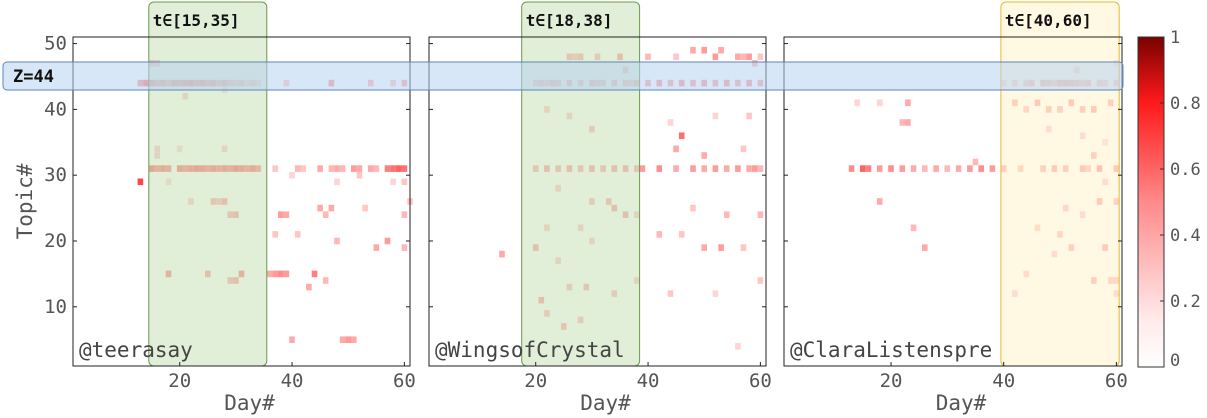 This screenshot has height=418, width=1207. What do you see at coordinates (55, 44) in the screenshot?
I see `y-tick-label: 50` at bounding box center [55, 44].